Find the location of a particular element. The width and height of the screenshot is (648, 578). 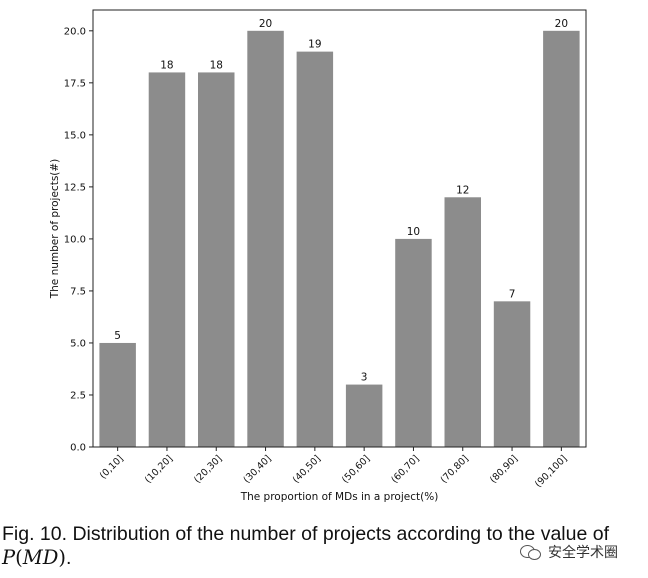

y-axis-label: The number of projects(#) is located at coordinates (55, 229).